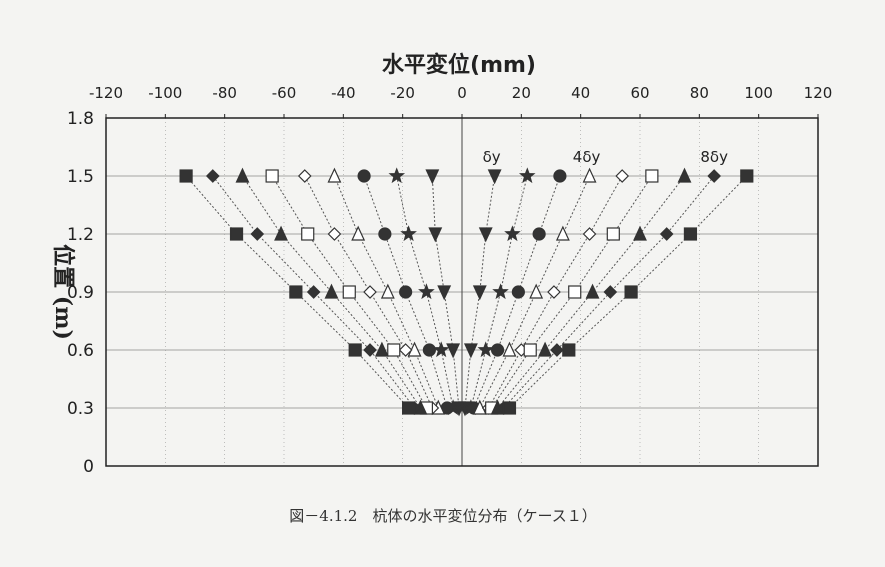 The height and width of the screenshot is (567, 885). Describe the element at coordinates (699, 93) in the screenshot. I see `x-tick-label: 80` at that location.